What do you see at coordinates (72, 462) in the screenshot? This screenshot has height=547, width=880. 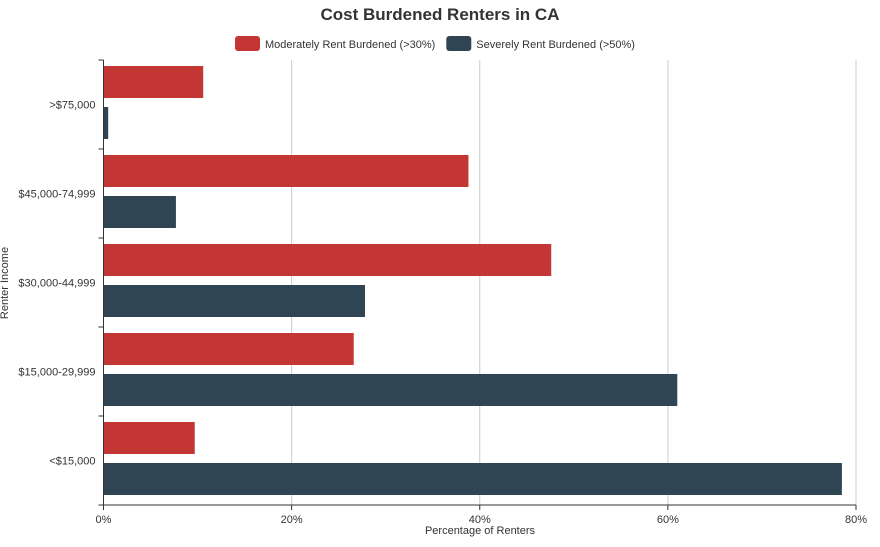 I see `y-tick-label: <$15,000` at bounding box center [72, 462].